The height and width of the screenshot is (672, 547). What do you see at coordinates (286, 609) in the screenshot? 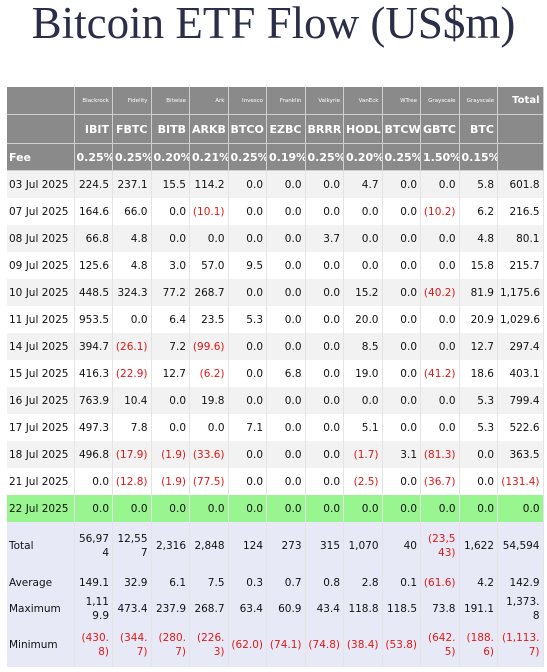
I see `summary-value: 60.9` at bounding box center [286, 609].